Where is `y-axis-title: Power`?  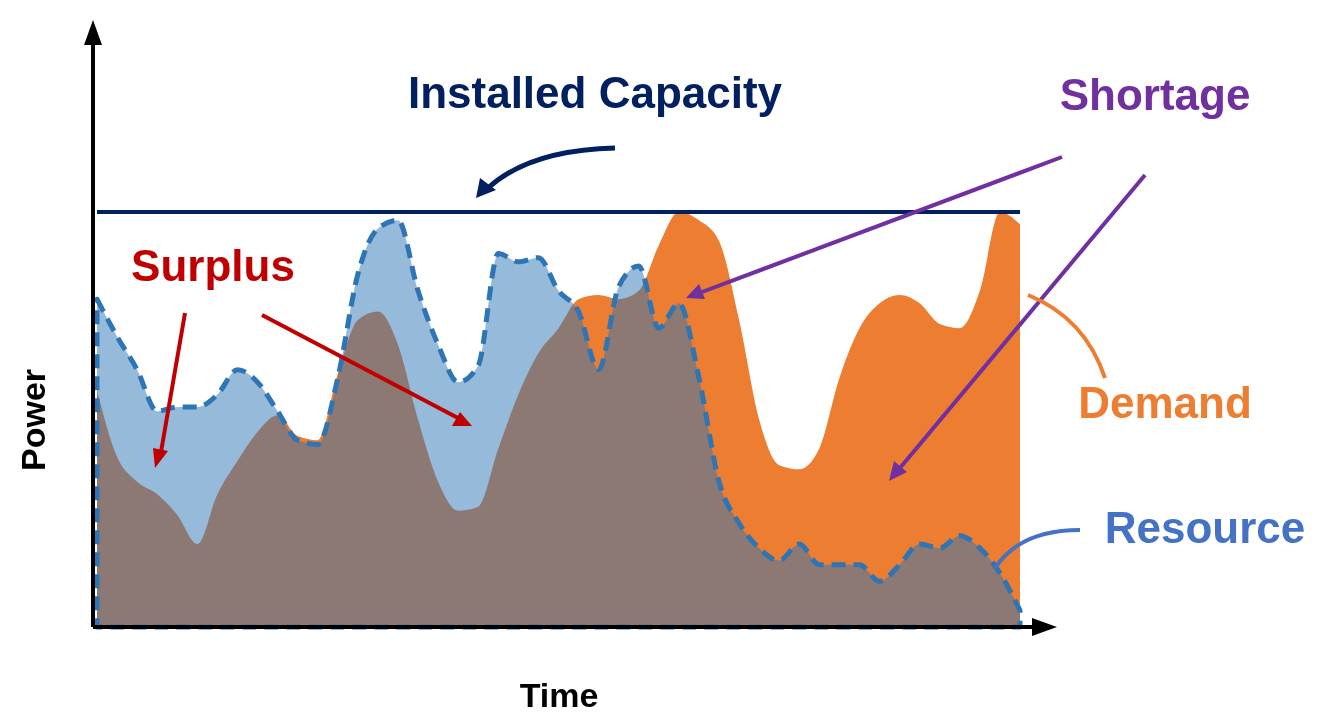 y-axis-title: Power is located at coordinates (32, 420).